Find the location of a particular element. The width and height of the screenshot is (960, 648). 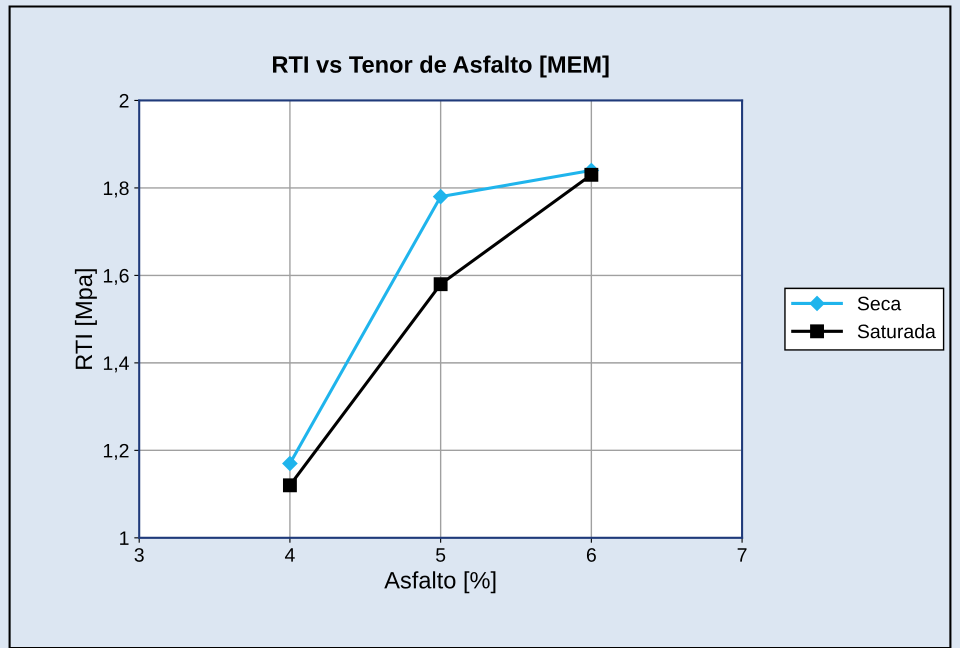

y-tick-label: 1,6 is located at coordinates (116, 276).